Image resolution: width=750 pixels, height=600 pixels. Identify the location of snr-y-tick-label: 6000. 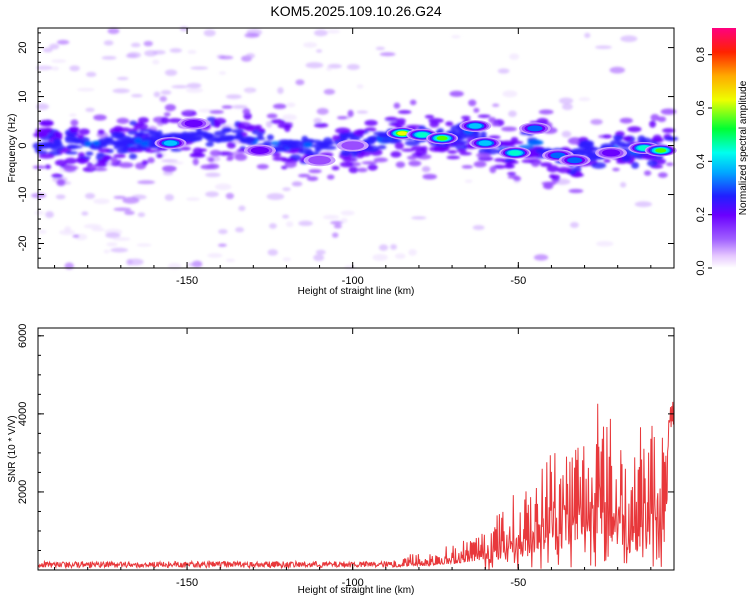
(23, 336).